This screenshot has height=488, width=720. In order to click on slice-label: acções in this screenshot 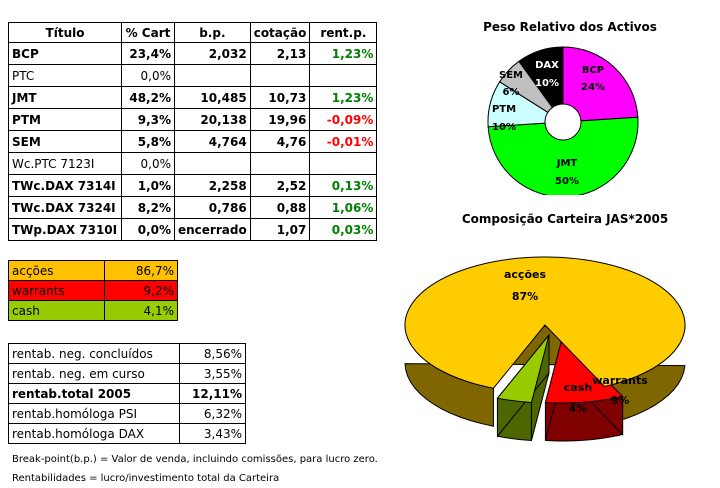, I will do `click(525, 274)`.